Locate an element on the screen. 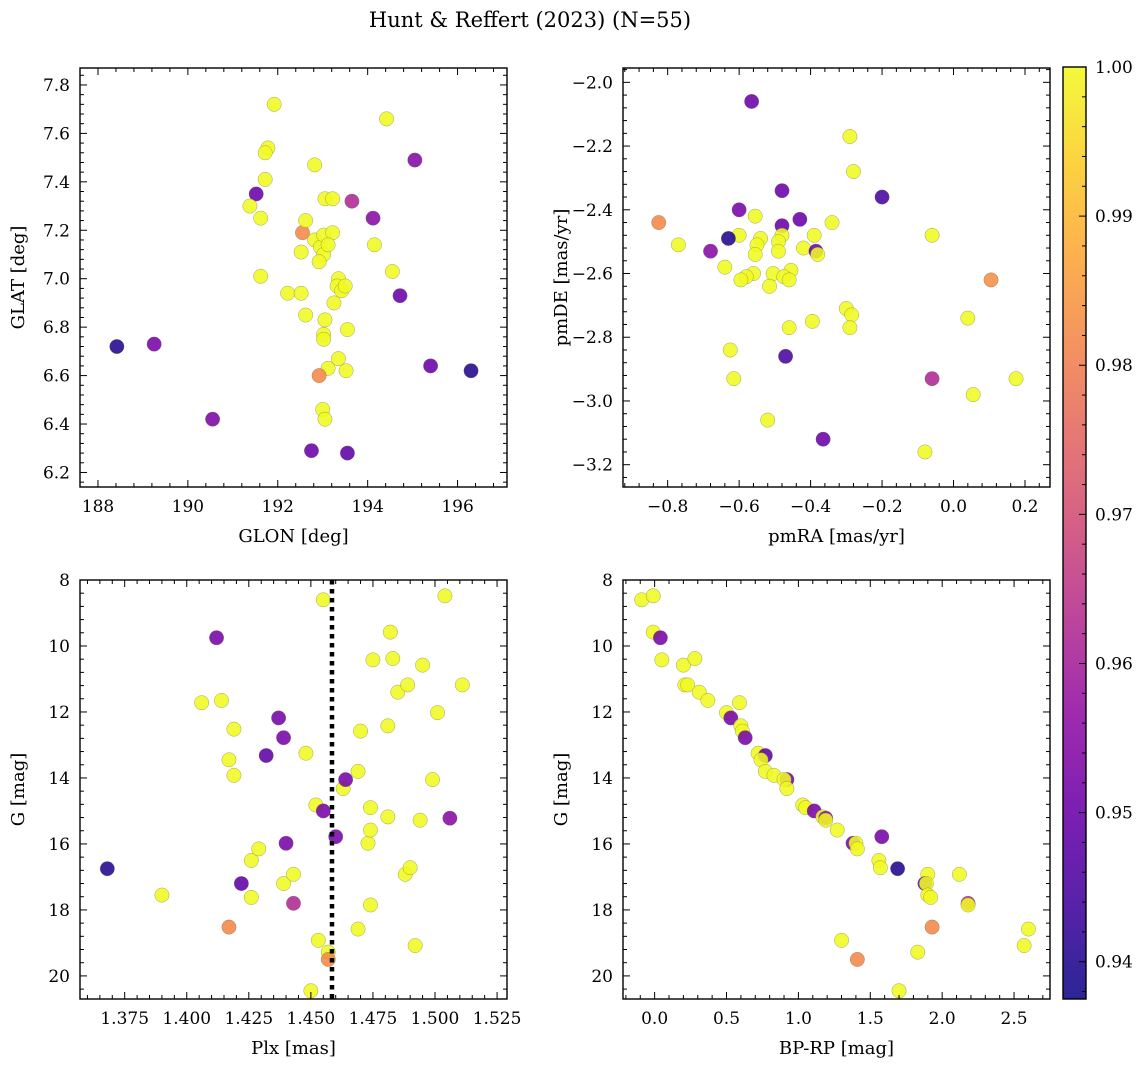  x-tick-label: 2.5 is located at coordinates (1014, 1019).